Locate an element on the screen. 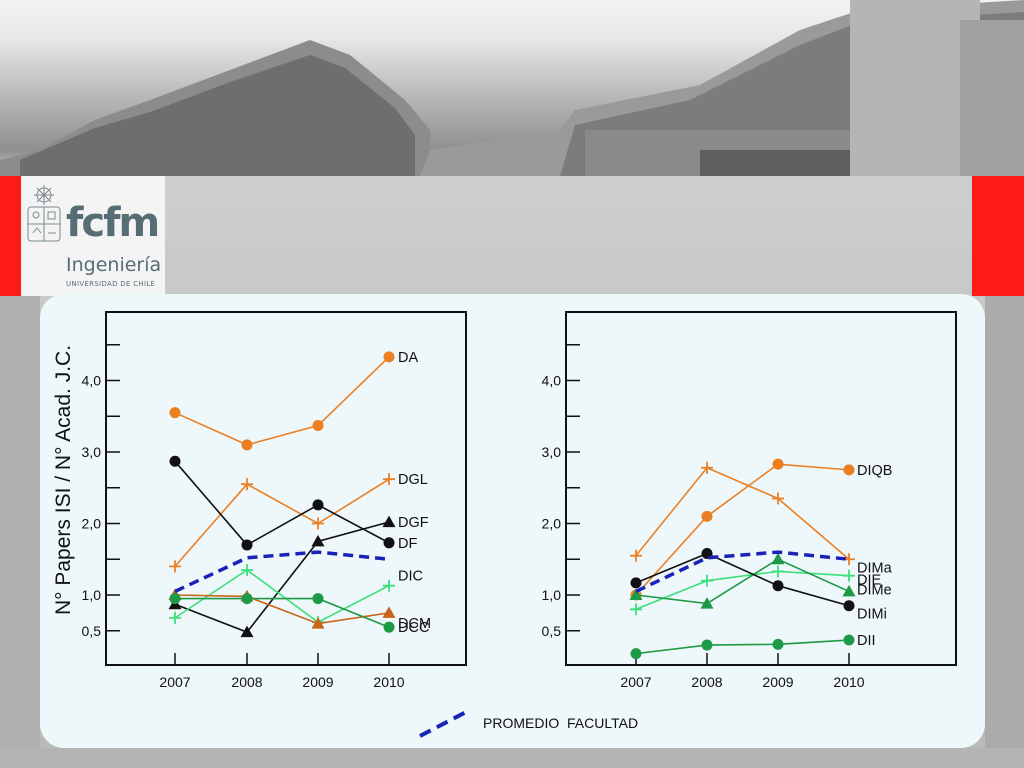 This screenshot has height=768, width=1024. legend-average-label: PROMEDIO FACULTAD is located at coordinates (560, 723).